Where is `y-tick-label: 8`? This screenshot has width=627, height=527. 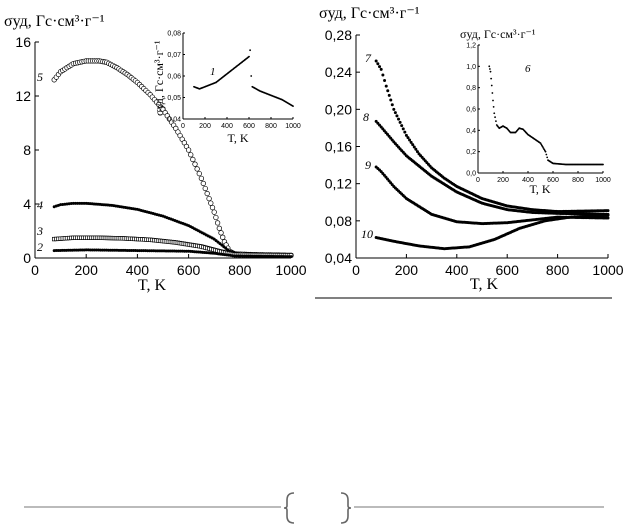
y-tick-label: 8 is located at coordinates (27, 150).